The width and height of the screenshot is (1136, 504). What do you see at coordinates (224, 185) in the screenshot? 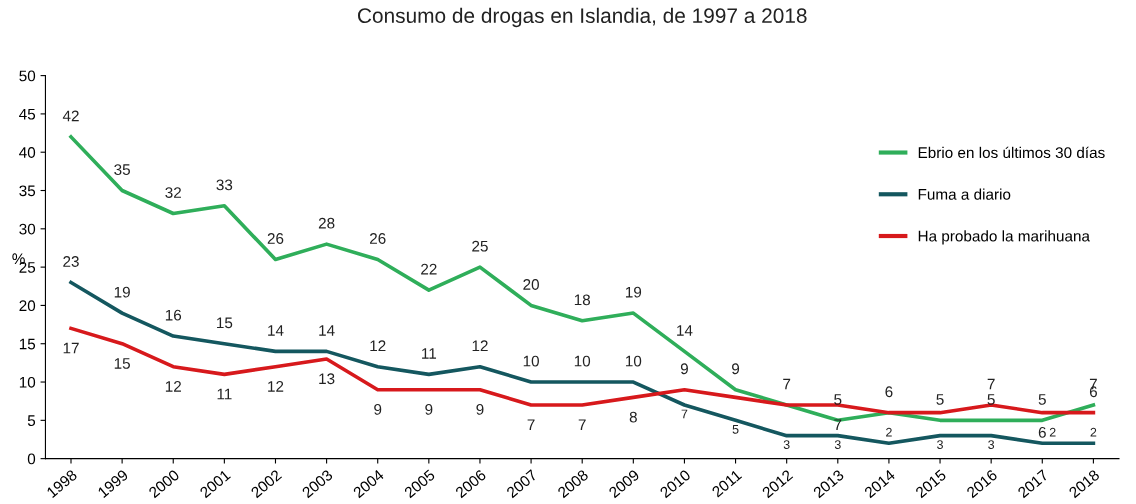
I see `data-label: 33` at bounding box center [224, 185].